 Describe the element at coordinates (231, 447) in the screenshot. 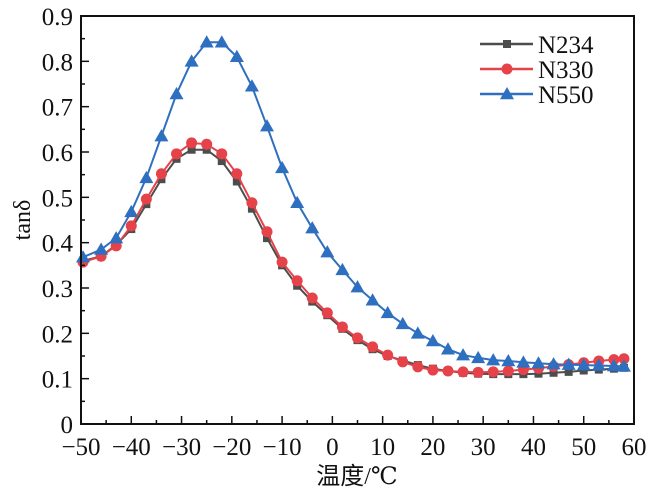

I see `x-tick-label: −20` at that location.